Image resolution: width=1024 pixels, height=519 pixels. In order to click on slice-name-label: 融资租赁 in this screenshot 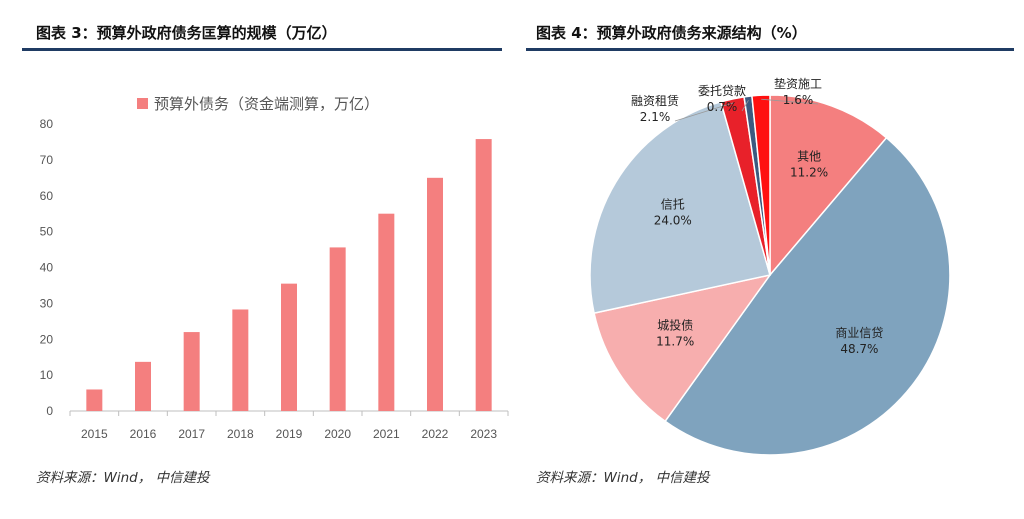, I will do `click(655, 101)`.